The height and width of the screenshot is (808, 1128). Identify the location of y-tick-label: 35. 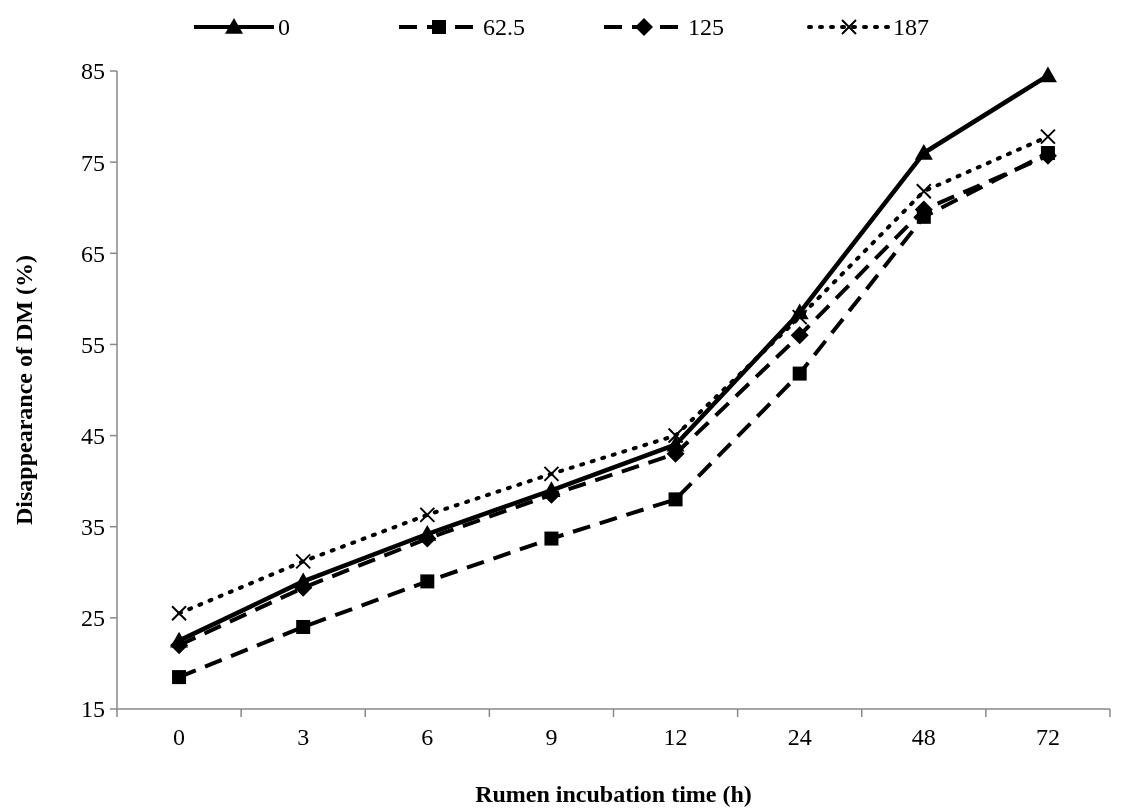
(93, 527).